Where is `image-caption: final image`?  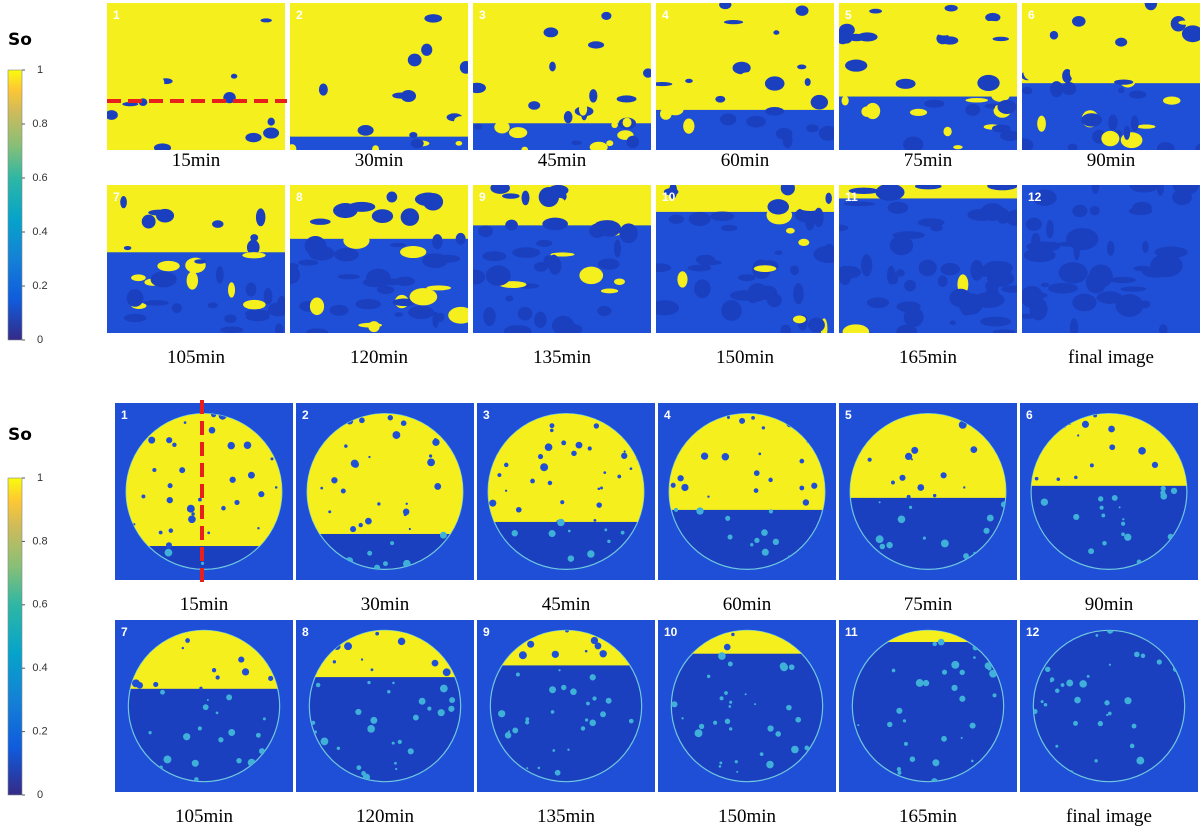
image-caption: final image is located at coordinates (1111, 357).